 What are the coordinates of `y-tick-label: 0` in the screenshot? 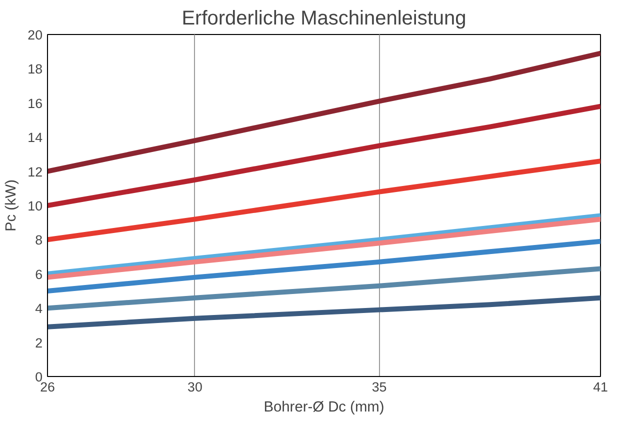 It's located at (39, 377).